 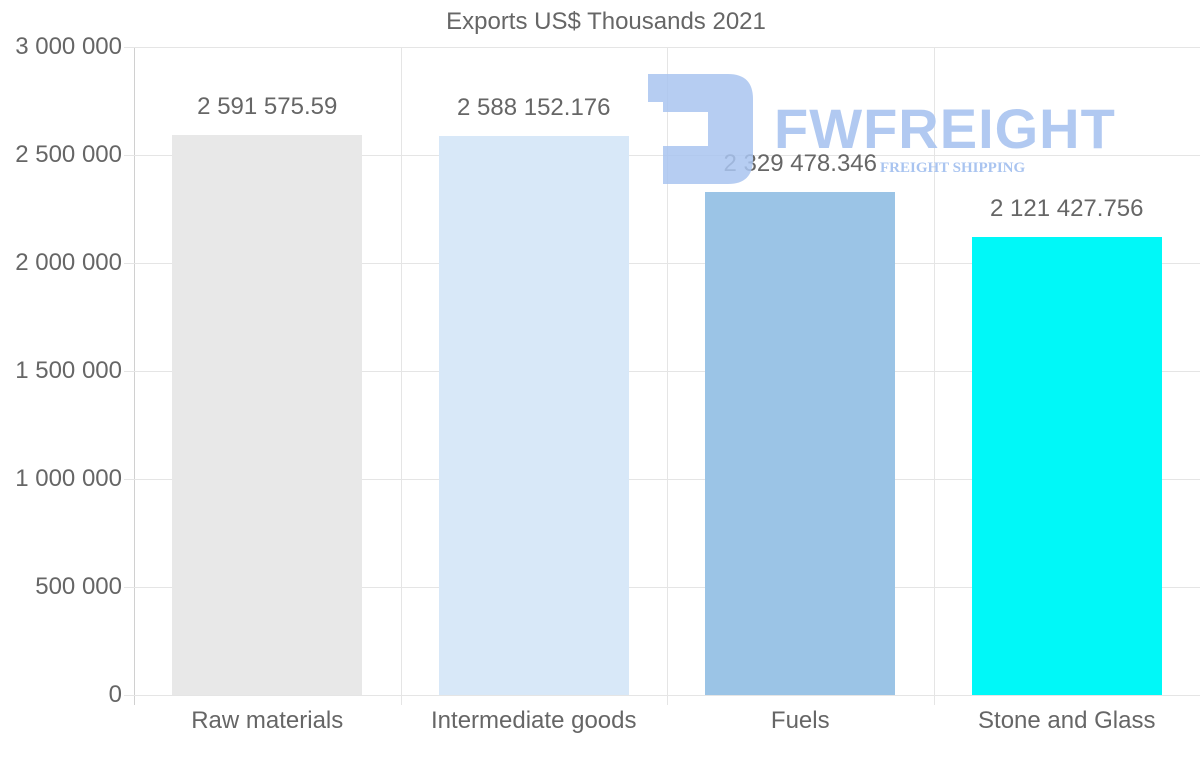 What do you see at coordinates (267, 720) in the screenshot?
I see `x-tick-label: Raw materials` at bounding box center [267, 720].